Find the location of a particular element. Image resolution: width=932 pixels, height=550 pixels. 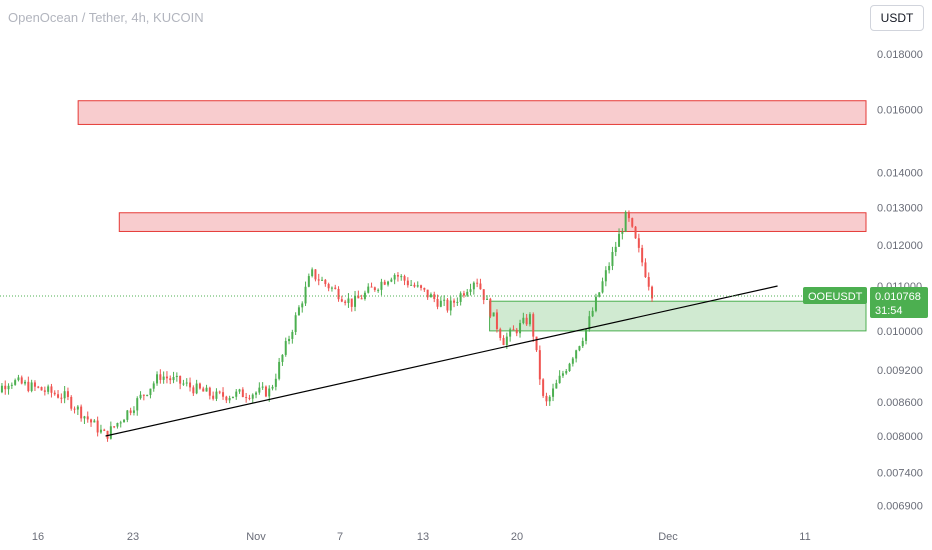

y-tick-label: 0.012000 is located at coordinates (900, 246).